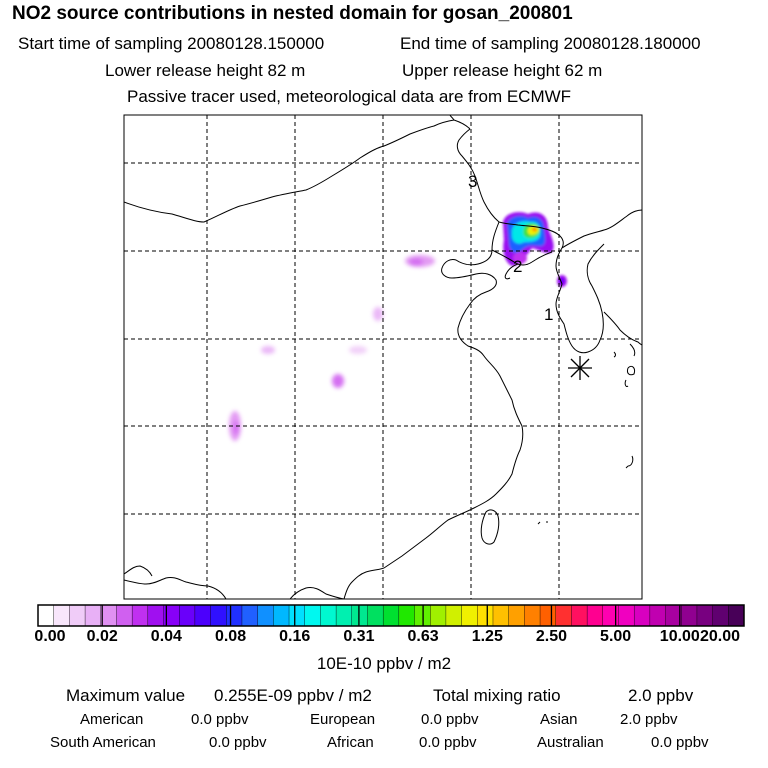 The width and height of the screenshot is (768, 768). What do you see at coordinates (103, 742) in the screenshot?
I see `region-name: South American` at bounding box center [103, 742].